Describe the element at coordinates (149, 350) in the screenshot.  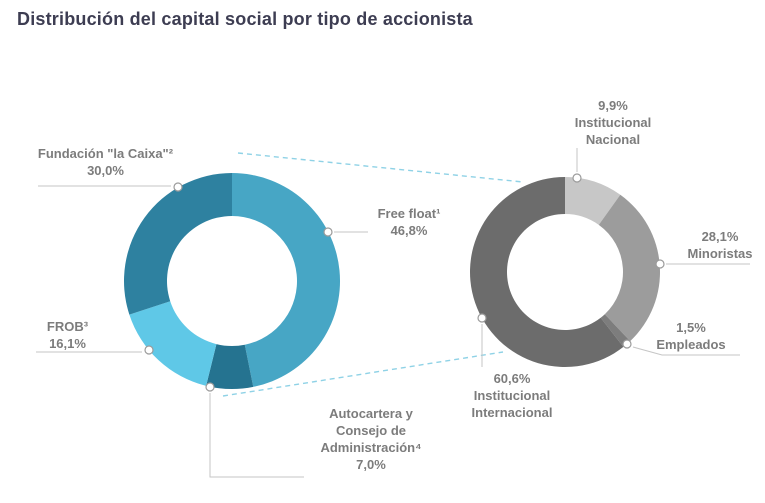
I see `callout-dot-frob` at that location.